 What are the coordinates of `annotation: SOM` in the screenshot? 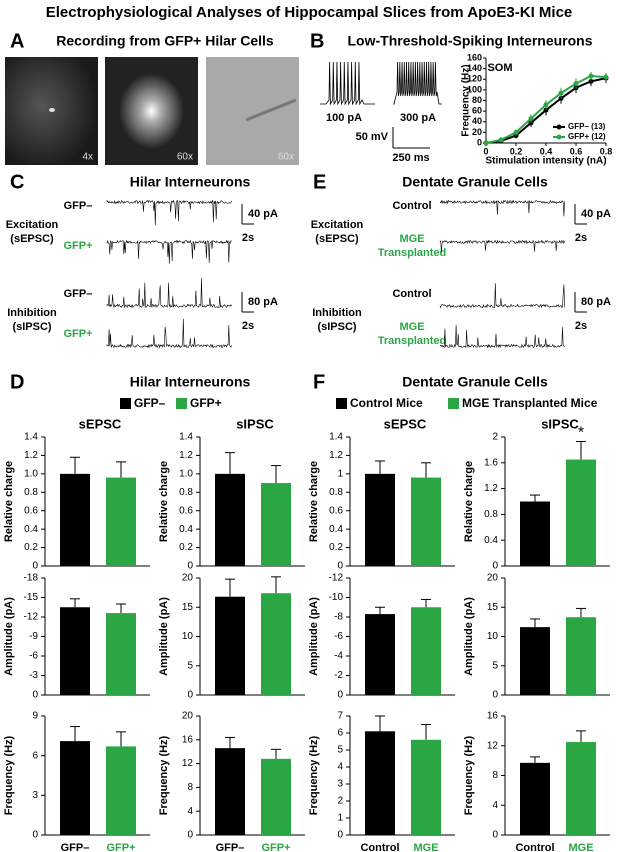 It's located at (499, 68).